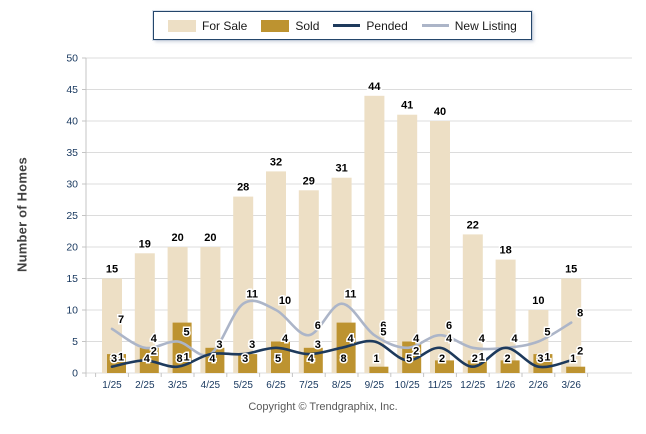  Describe the element at coordinates (72, 59) in the screenshot. I see `y-tick-label: 50` at that location.